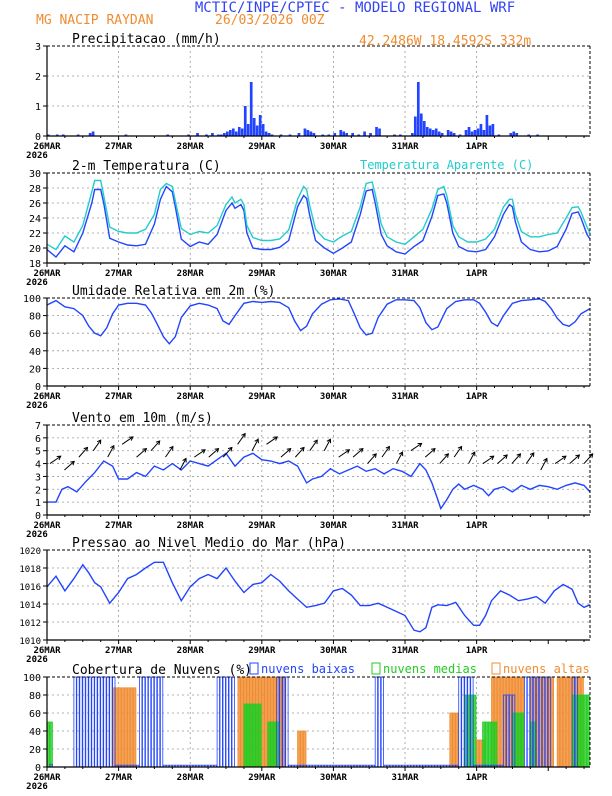 The image size is (612, 796). Describe the element at coordinates (30, 624) in the screenshot. I see `y-tick-label: 1012` at that location.